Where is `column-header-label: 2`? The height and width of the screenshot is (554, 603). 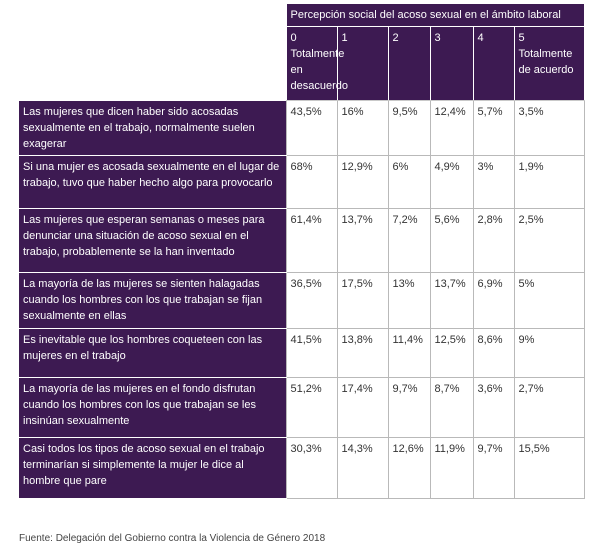
column-header-label: 2 is located at coordinates (395, 38).